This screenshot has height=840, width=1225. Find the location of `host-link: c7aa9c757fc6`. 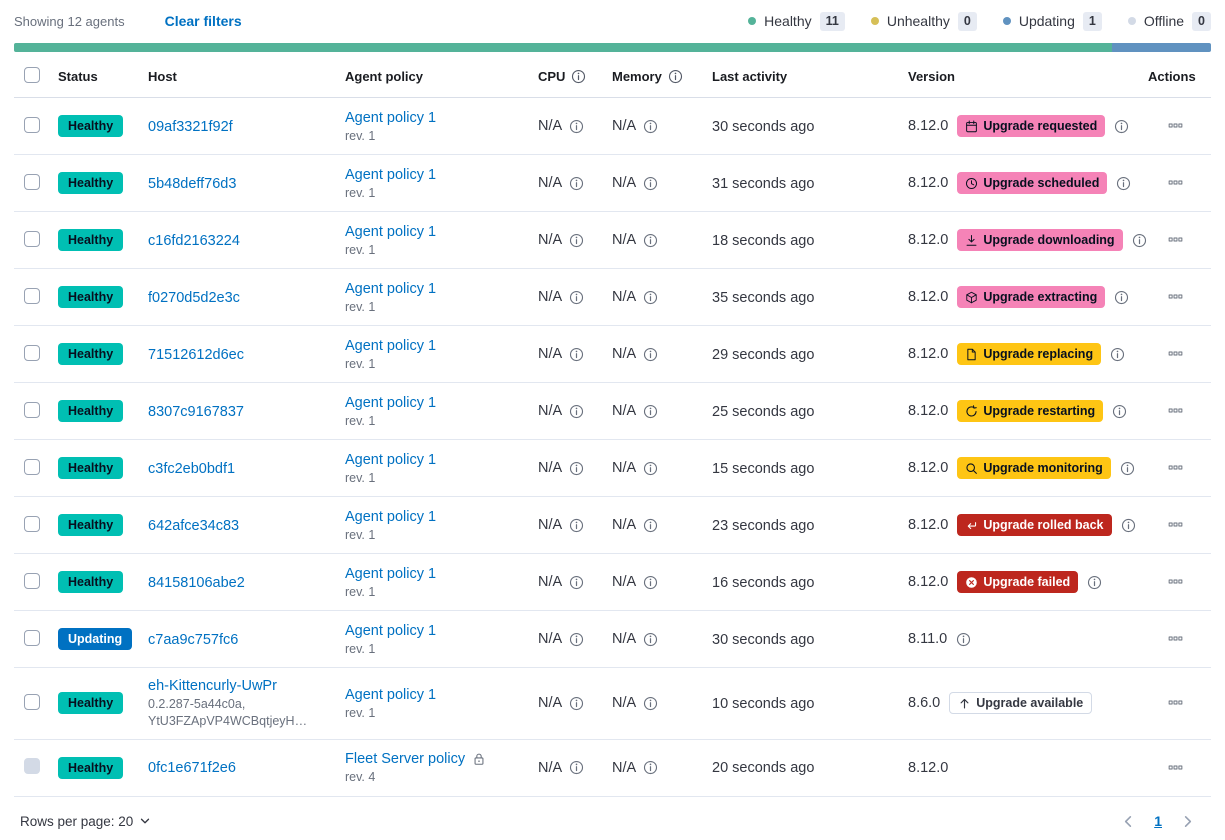

host-link: c7aa9c757fc6 is located at coordinates (193, 639).